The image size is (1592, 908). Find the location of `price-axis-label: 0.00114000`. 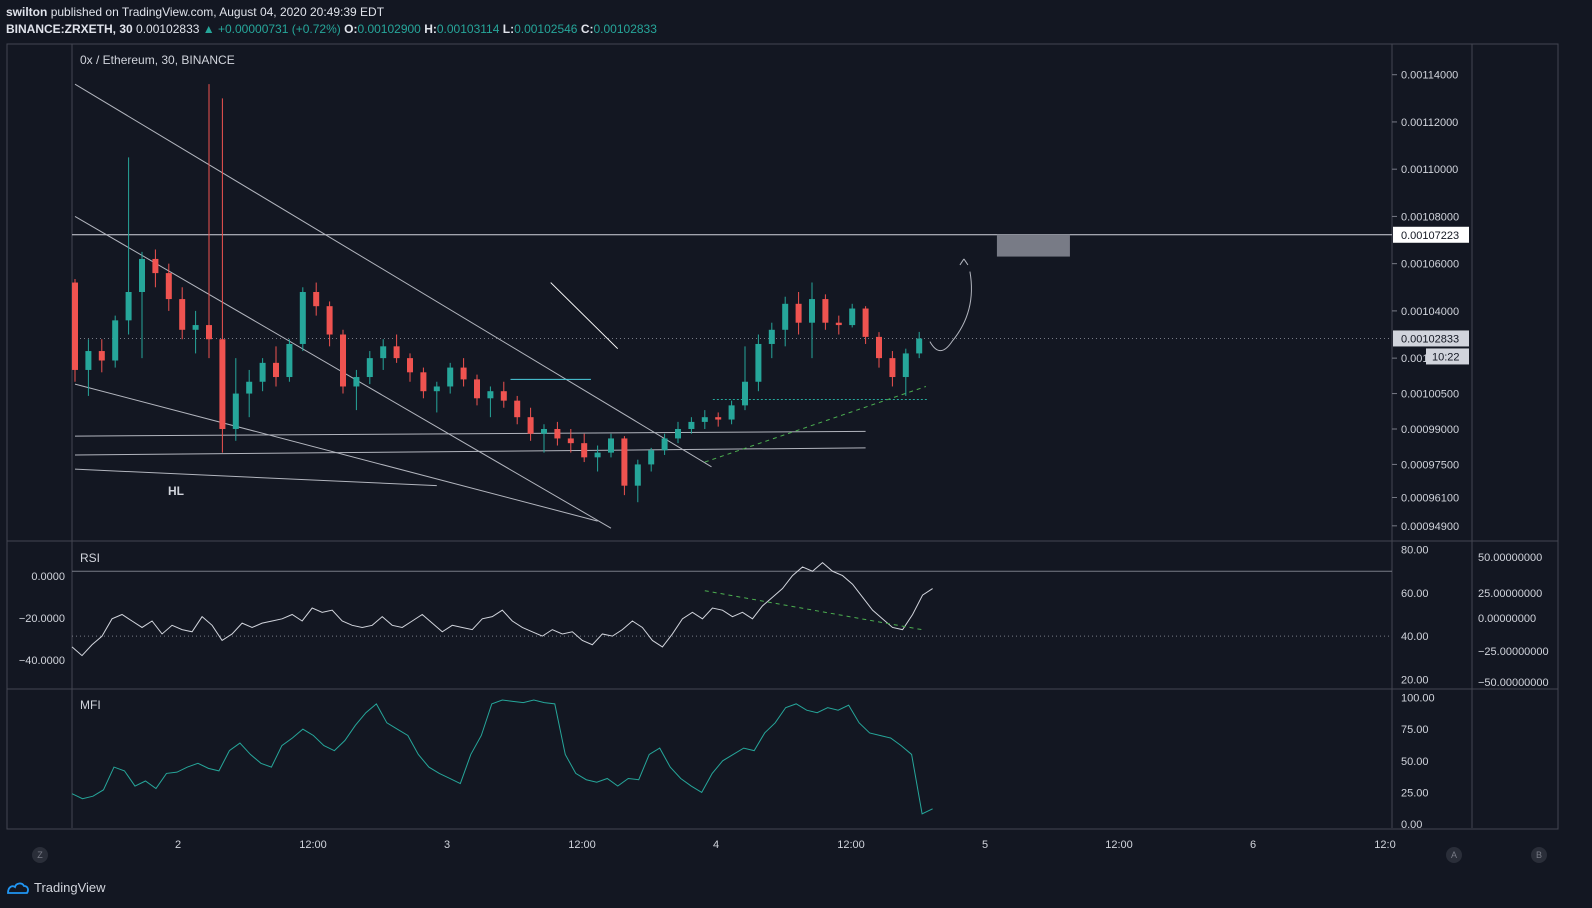

price-axis-label: 0.00114000 is located at coordinates (1429, 76).